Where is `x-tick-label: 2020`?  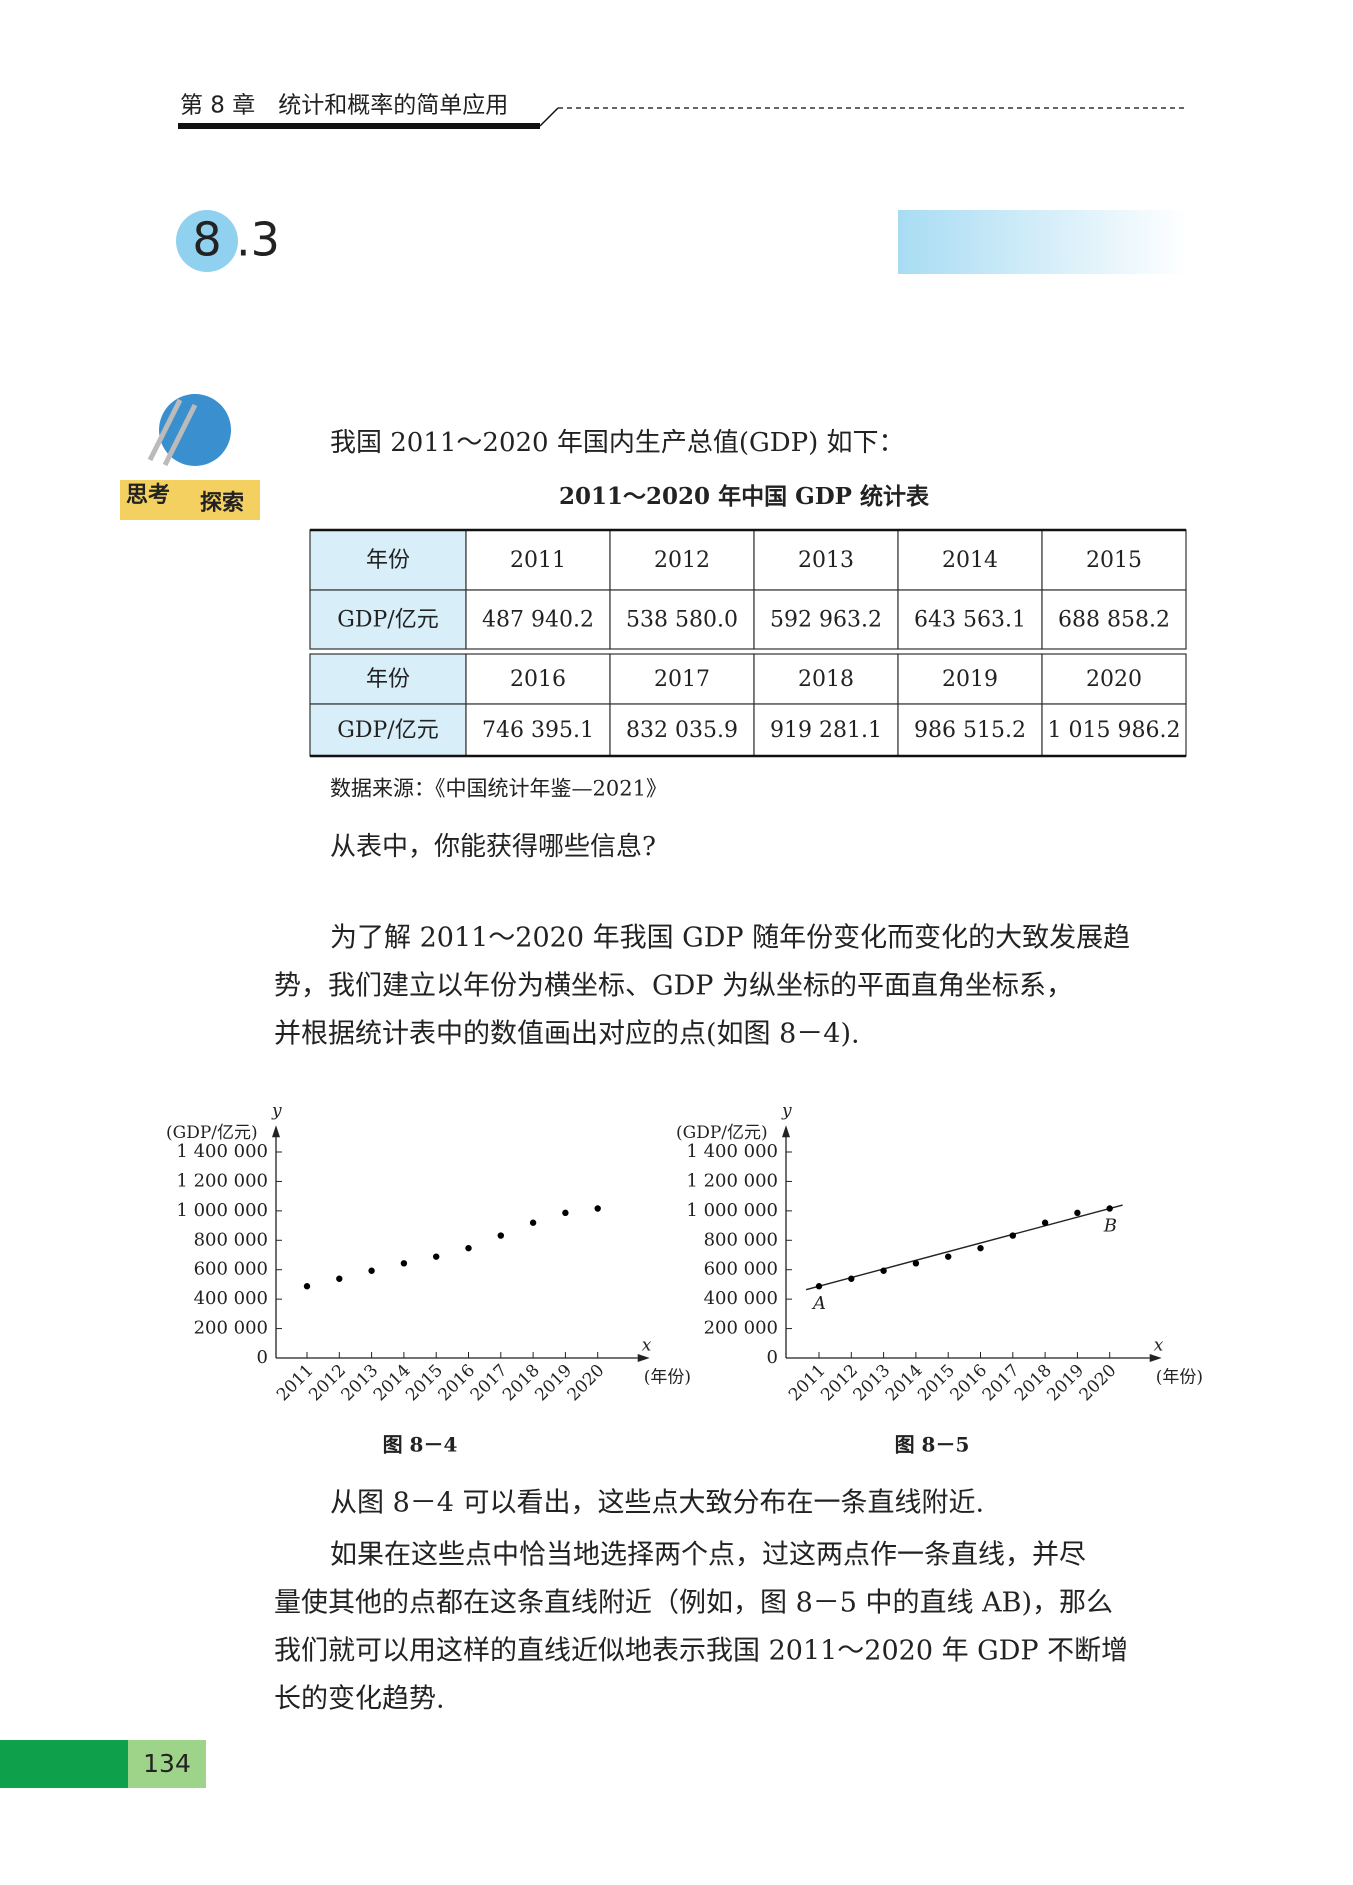
x-tick-label: 2020 is located at coordinates (586, 1383).